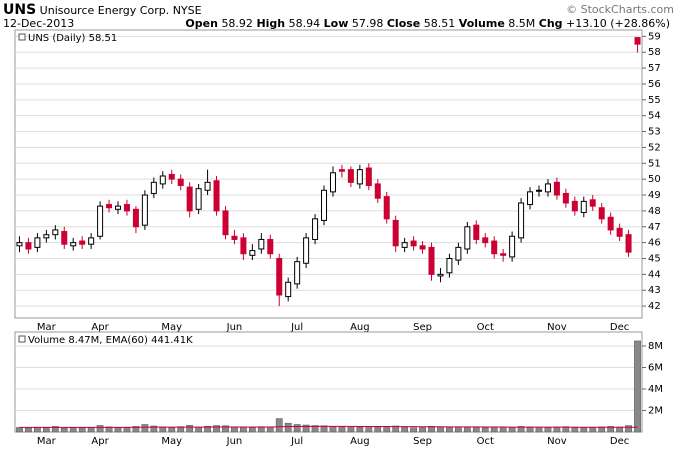 The width and height of the screenshot is (680, 450). What do you see at coordinates (654, 68) in the screenshot?
I see `y-tick-label: 57` at bounding box center [654, 68].